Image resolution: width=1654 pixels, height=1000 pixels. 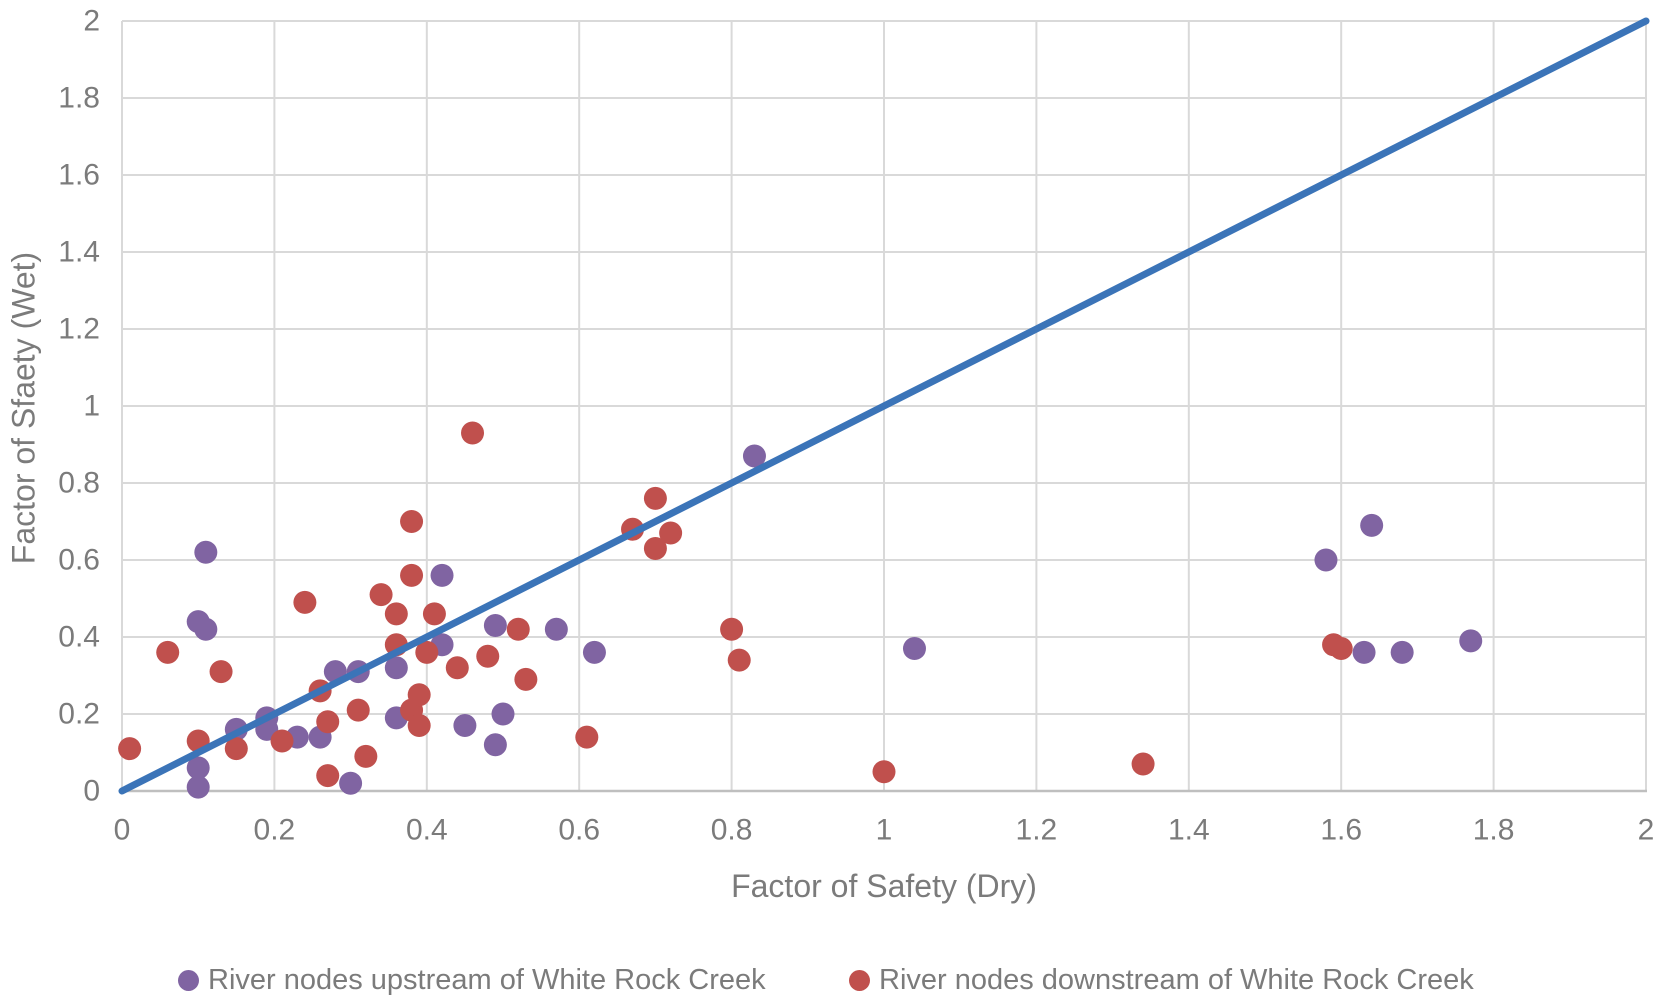 I want to click on x-tick-label: 1.2, so click(x=1037, y=830).